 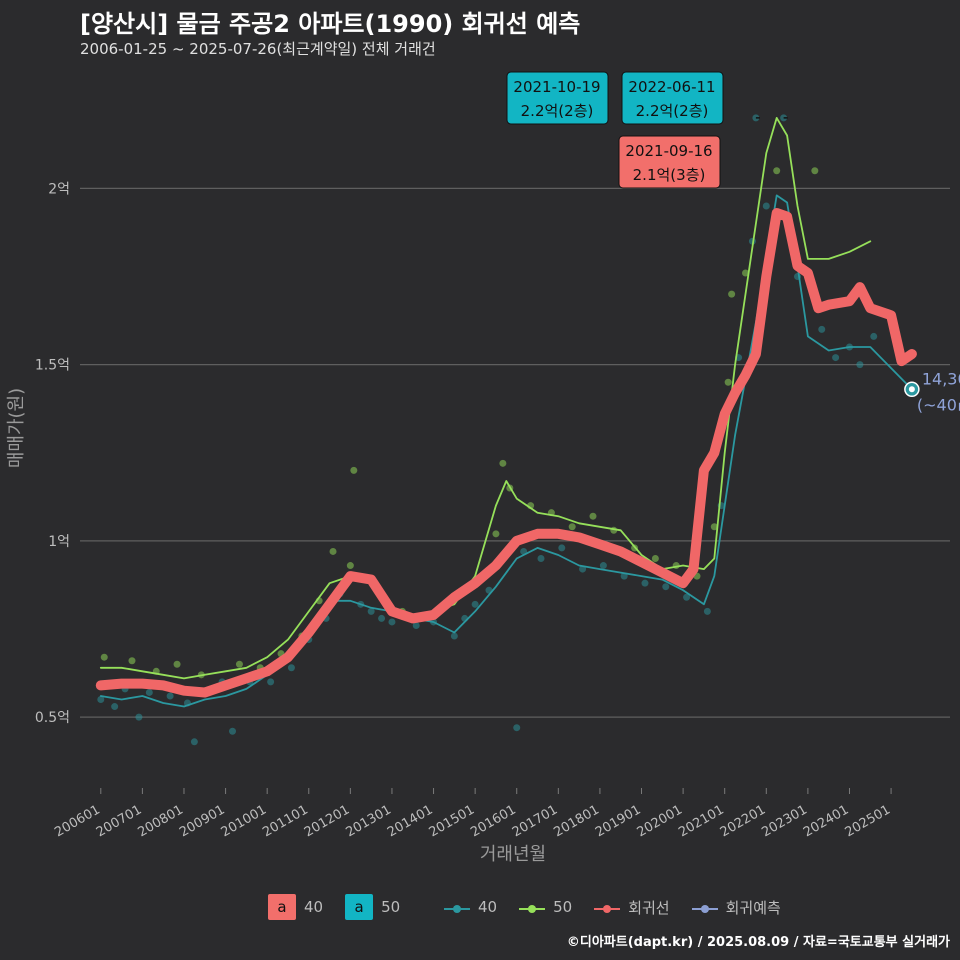 What do you see at coordinates (911, 389) in the screenshot?
I see `forecast-marker-center` at bounding box center [911, 389].